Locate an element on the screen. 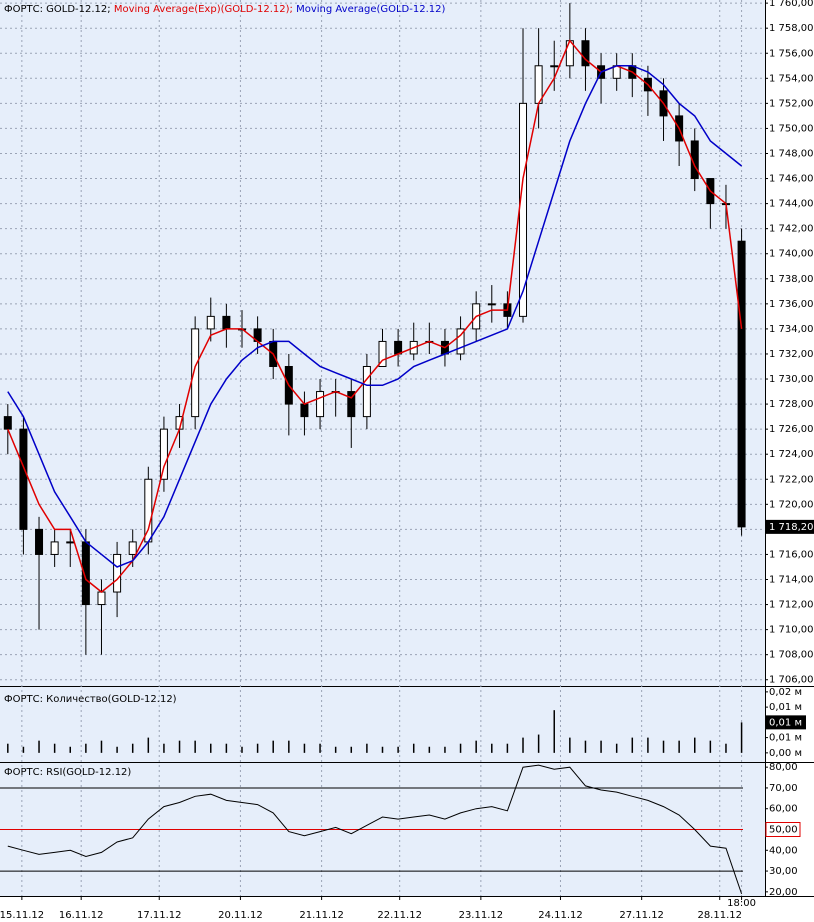  x-tick-label: 18:00 is located at coordinates (741, 903).